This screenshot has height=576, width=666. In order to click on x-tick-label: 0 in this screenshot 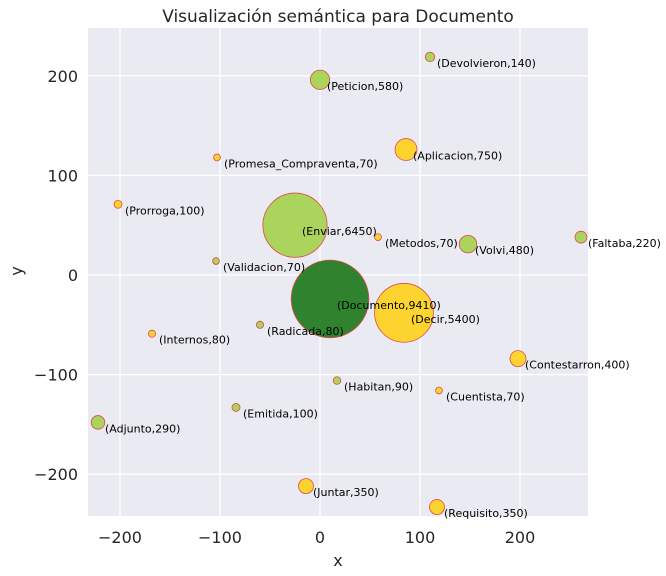, I will do `click(320, 537)`.